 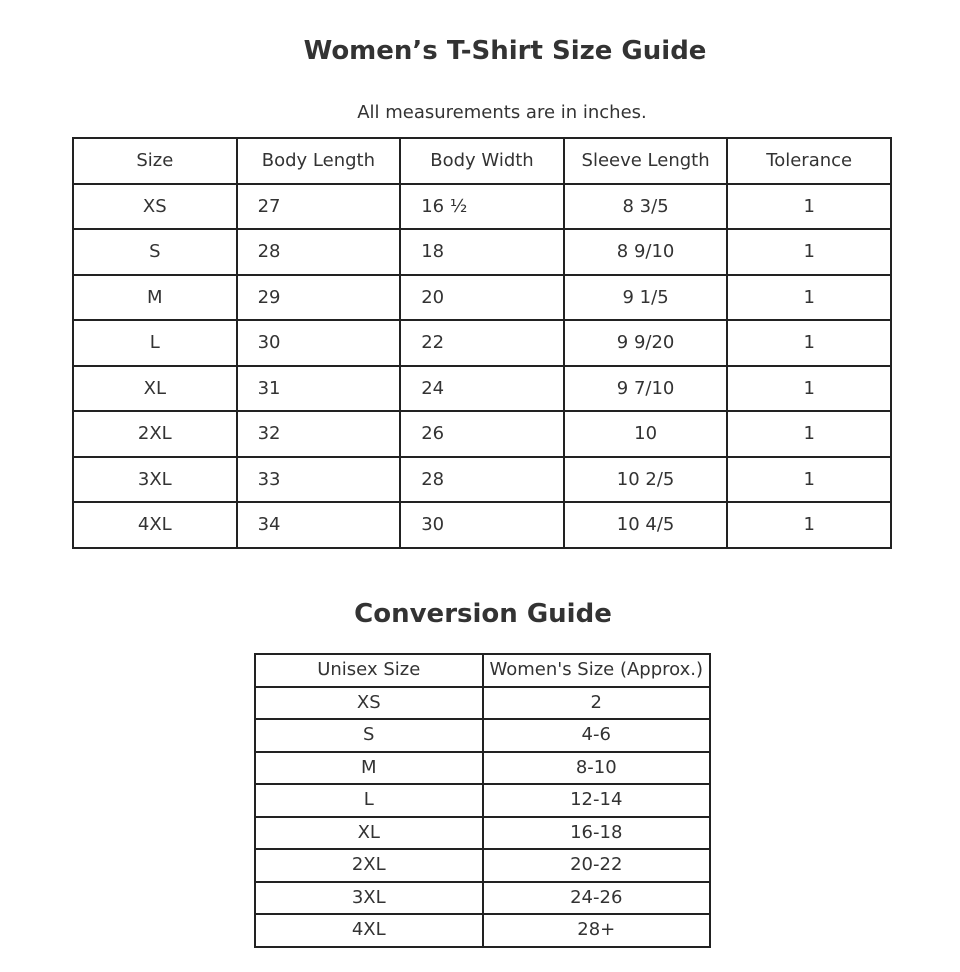 I want to click on conversion-title: Conversion Guide, so click(x=483, y=614).